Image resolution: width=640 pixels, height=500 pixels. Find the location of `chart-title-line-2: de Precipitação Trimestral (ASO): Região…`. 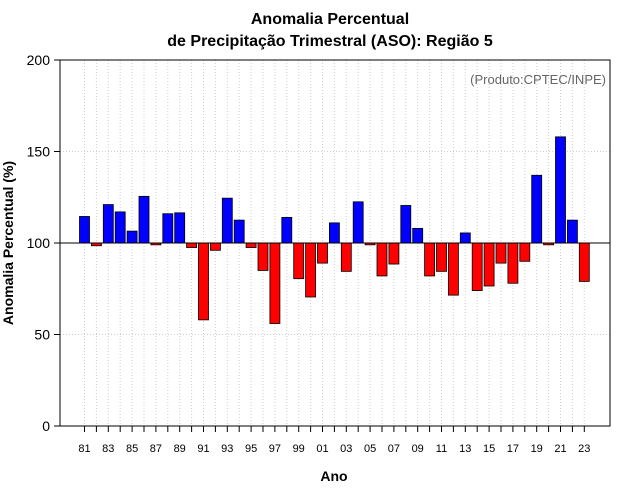

chart-title-line-2: de Precipitação Trimestral (ASO): Região… is located at coordinates (330, 41).